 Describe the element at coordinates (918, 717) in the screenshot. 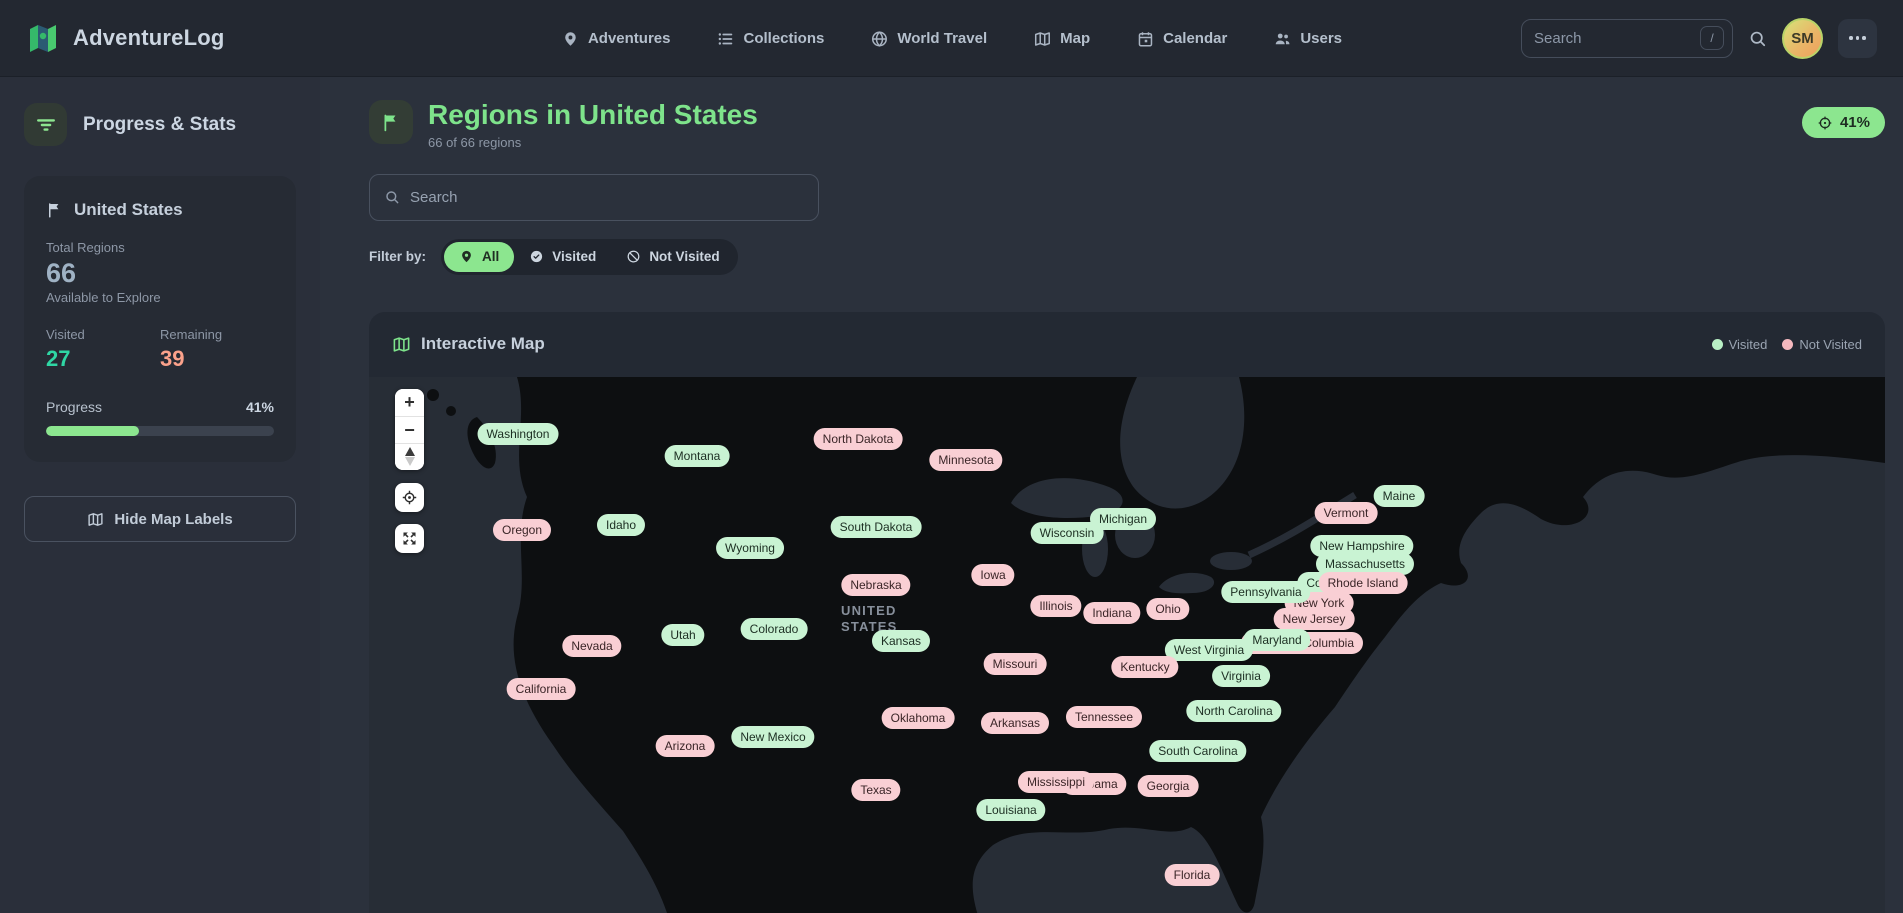

I see `region-label-oklahoma: Oklahoma` at that location.